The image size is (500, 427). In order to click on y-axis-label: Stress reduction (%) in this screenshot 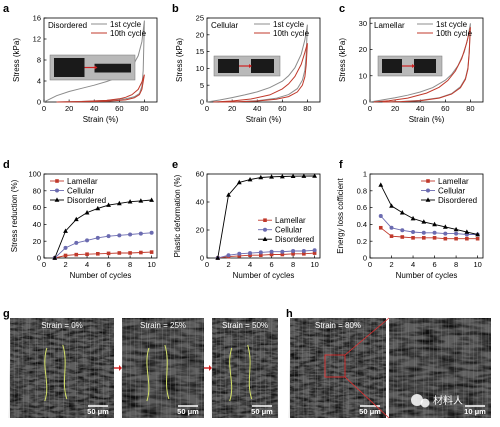, I will do `click(14, 215)`.